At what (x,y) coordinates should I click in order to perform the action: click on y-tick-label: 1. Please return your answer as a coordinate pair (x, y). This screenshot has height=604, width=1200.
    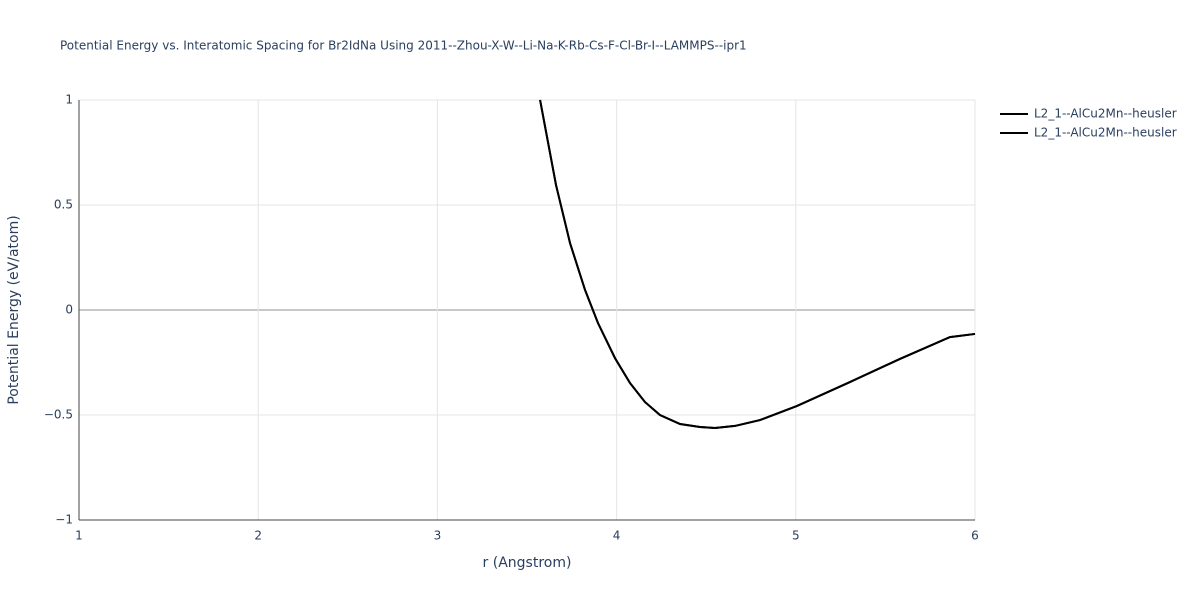
    Looking at the image, I should click on (69, 100).